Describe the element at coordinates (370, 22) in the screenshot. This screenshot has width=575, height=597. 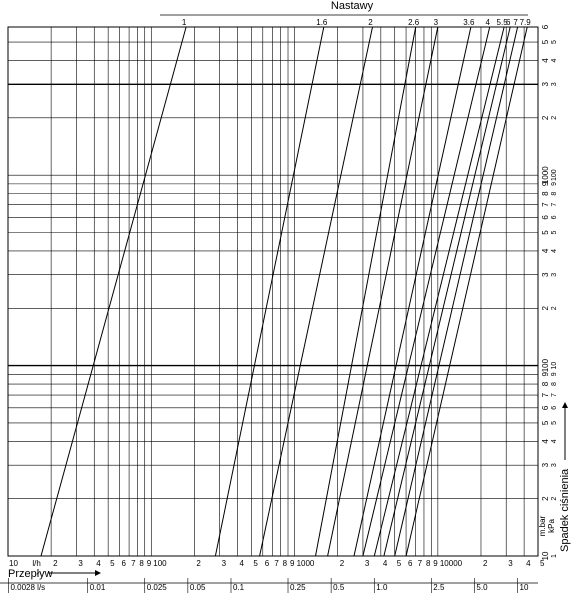
I see `series-label-2: 2` at that location.